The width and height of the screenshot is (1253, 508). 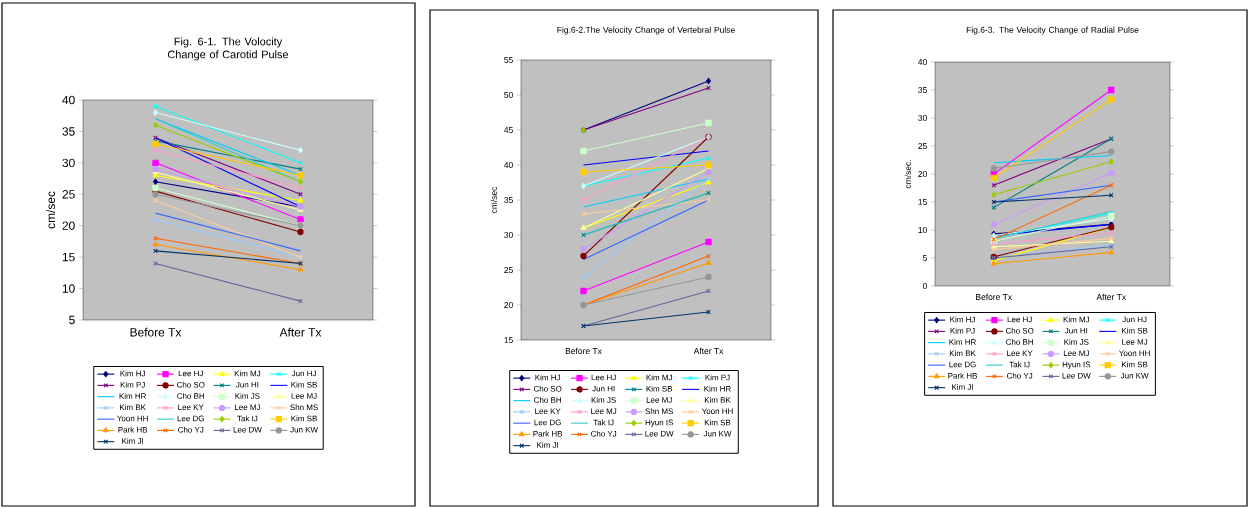 I want to click on y-axis-title: cm/sec., so click(x=907, y=174).